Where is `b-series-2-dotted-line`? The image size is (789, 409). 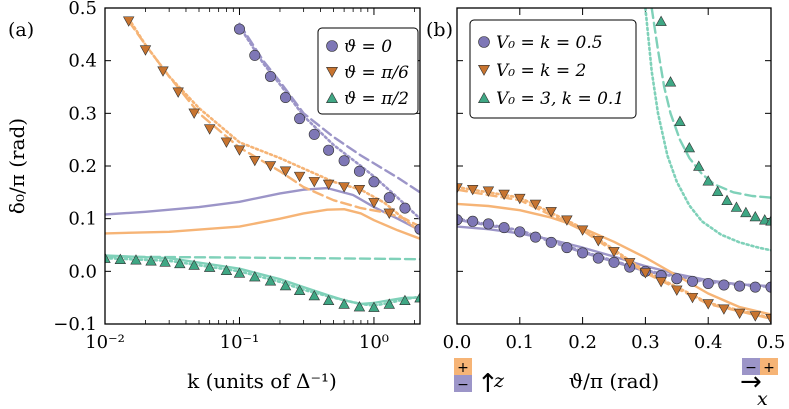
b-series-2-dotted-line is located at coordinates (707, 130).